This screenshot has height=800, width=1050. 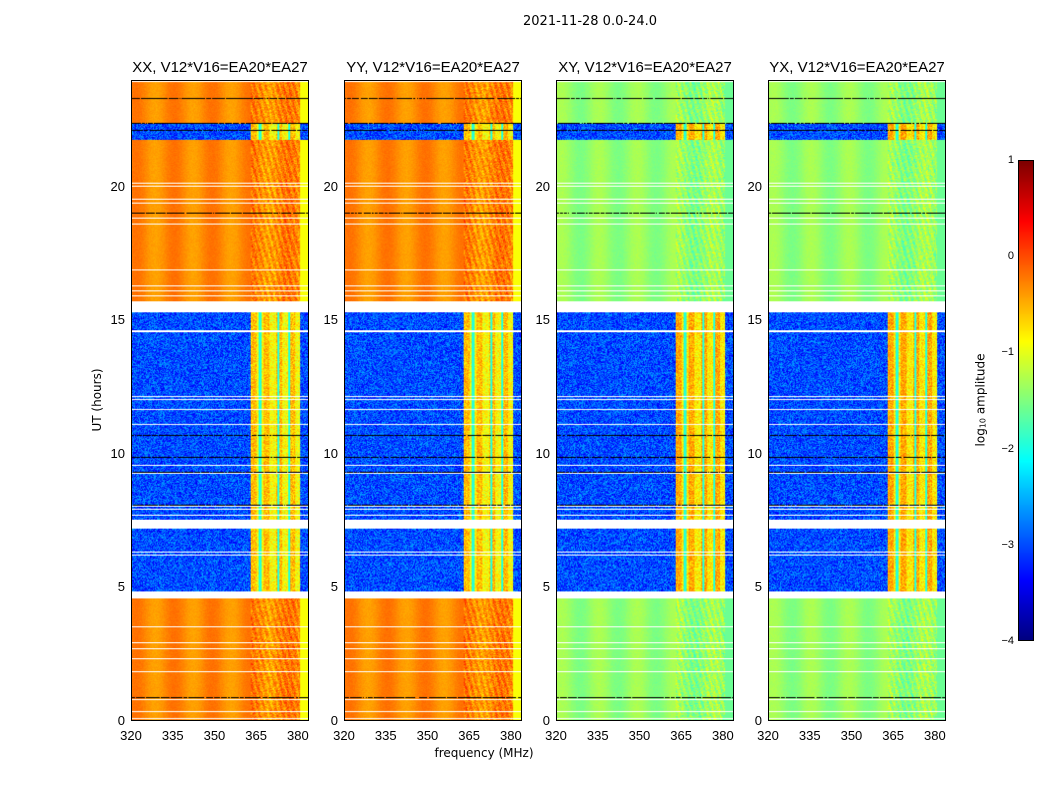 I want to click on colorbar, so click(x=1026, y=400).